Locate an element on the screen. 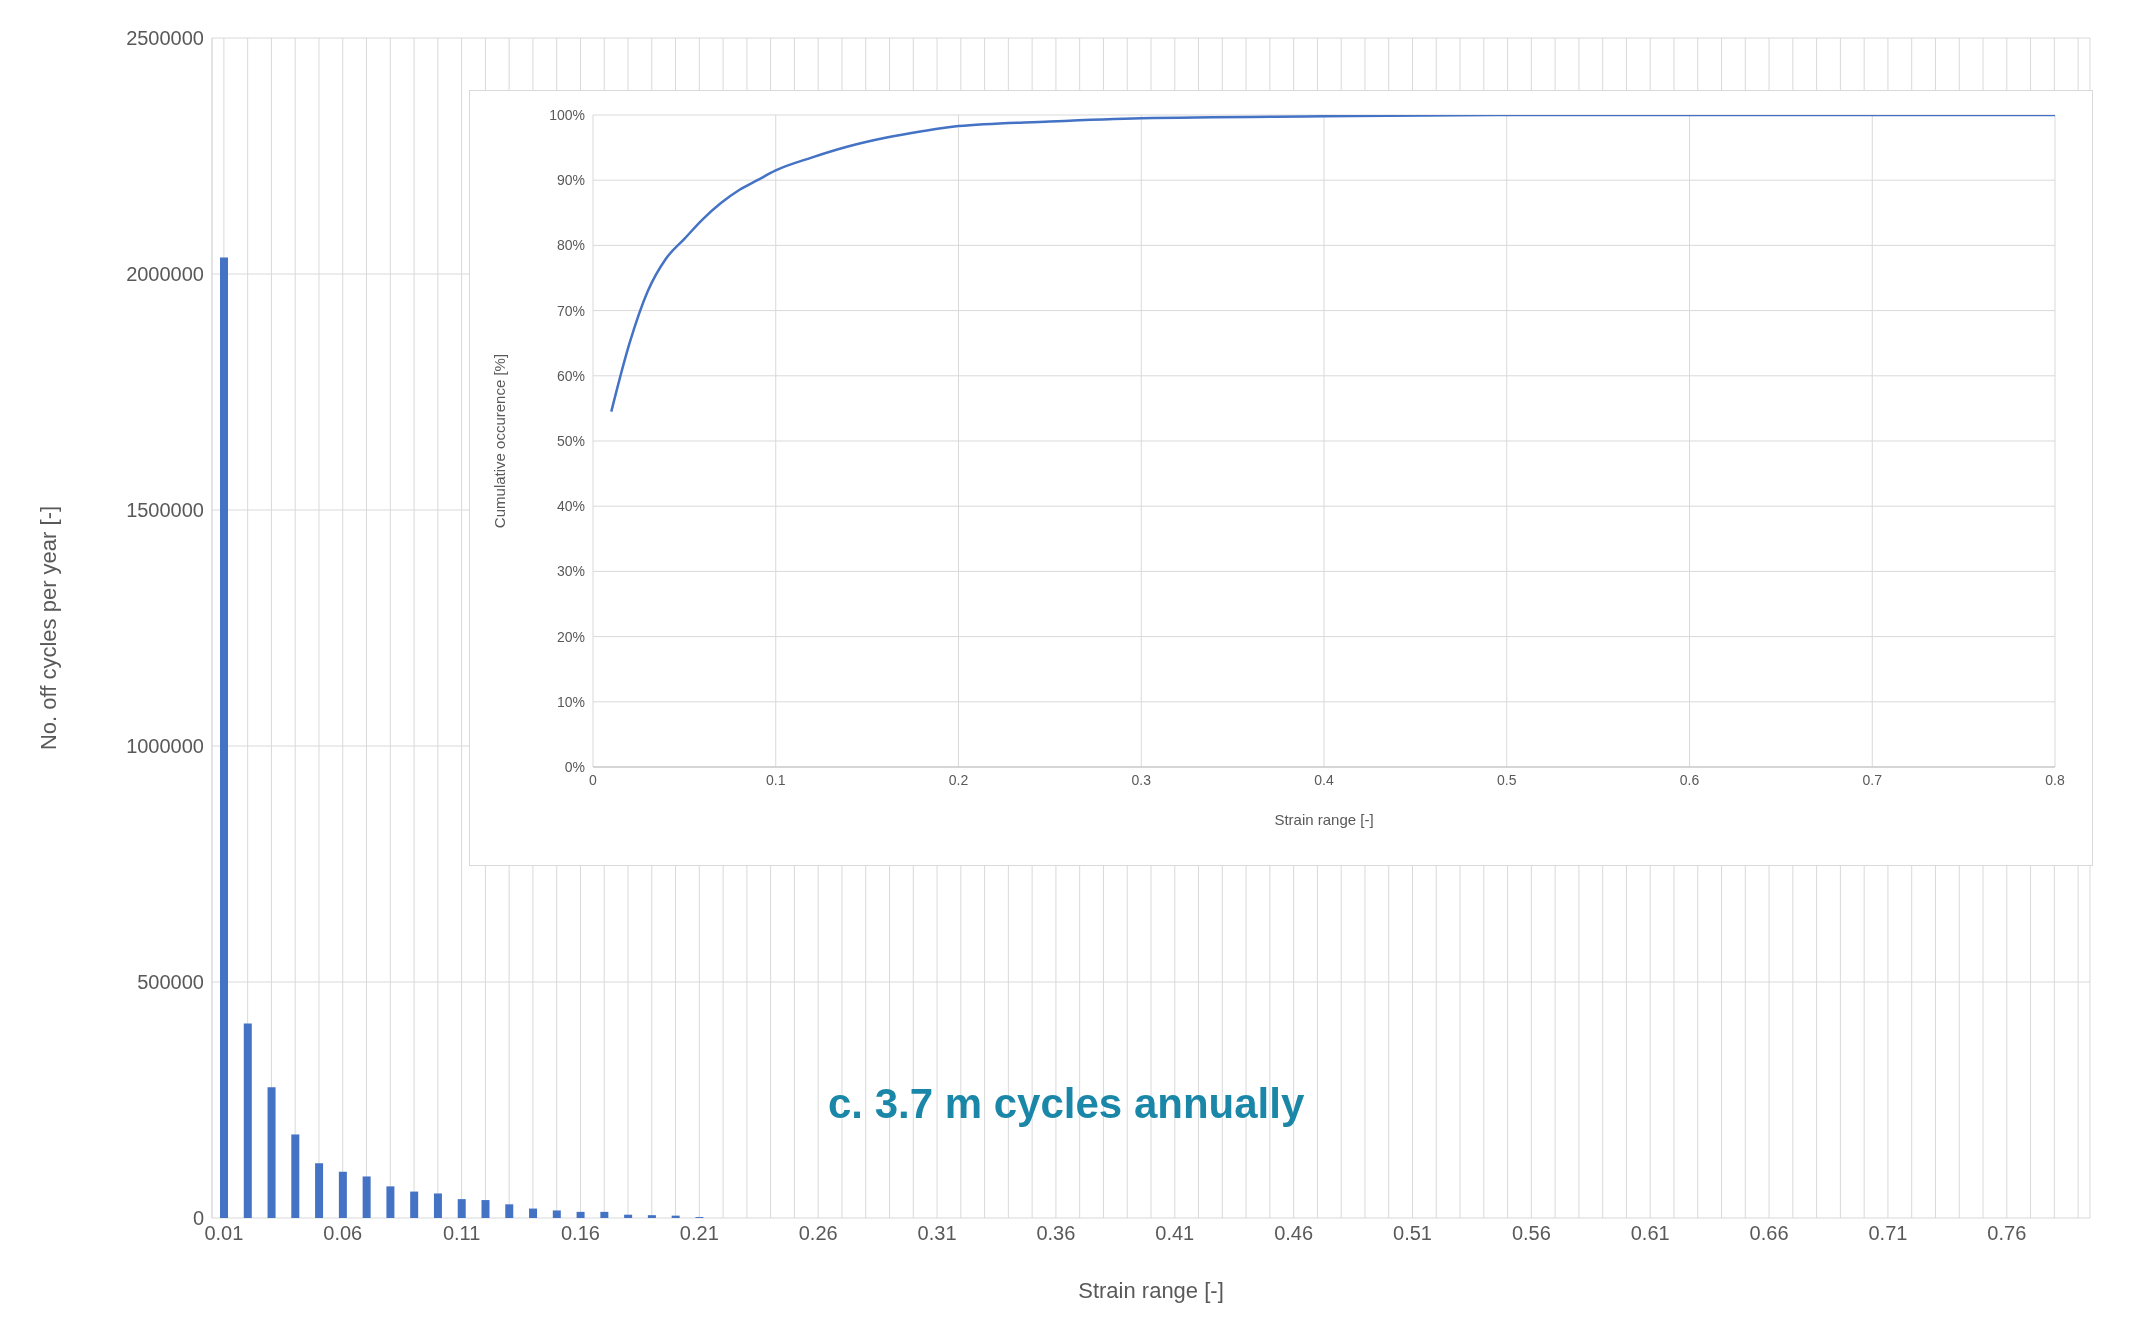  y-tick-label: 20% is located at coordinates (570, 636).